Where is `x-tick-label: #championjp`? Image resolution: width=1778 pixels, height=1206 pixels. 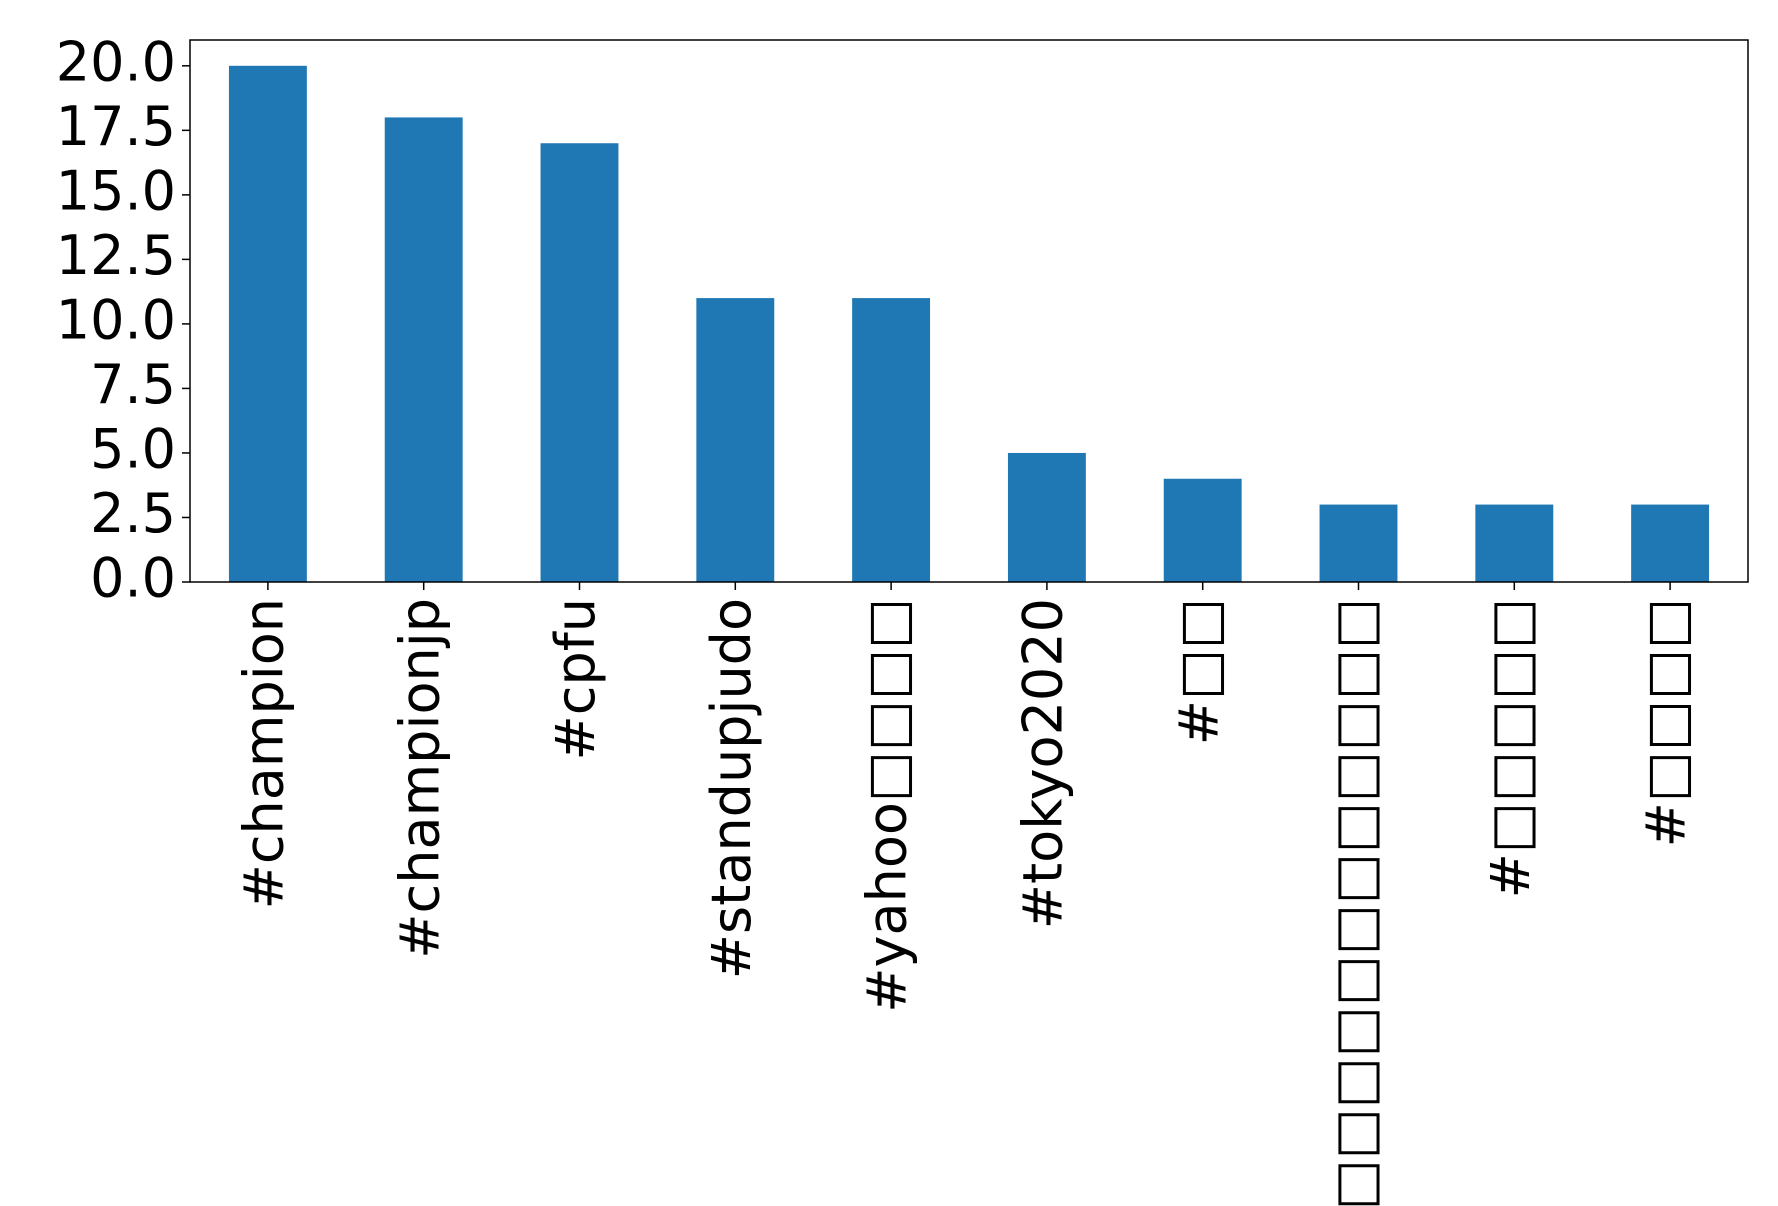
x-tick-label: #championjp is located at coordinates (419, 778).